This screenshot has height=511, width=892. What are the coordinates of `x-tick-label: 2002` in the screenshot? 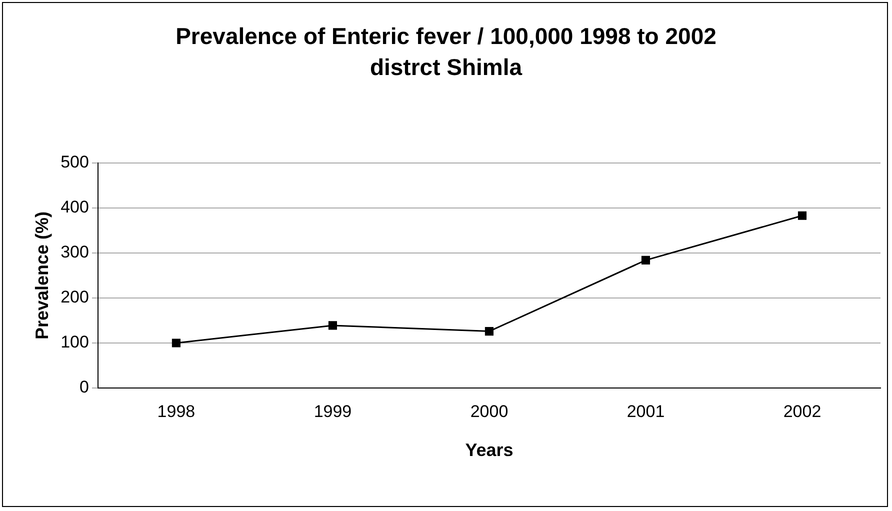 It's located at (802, 411).